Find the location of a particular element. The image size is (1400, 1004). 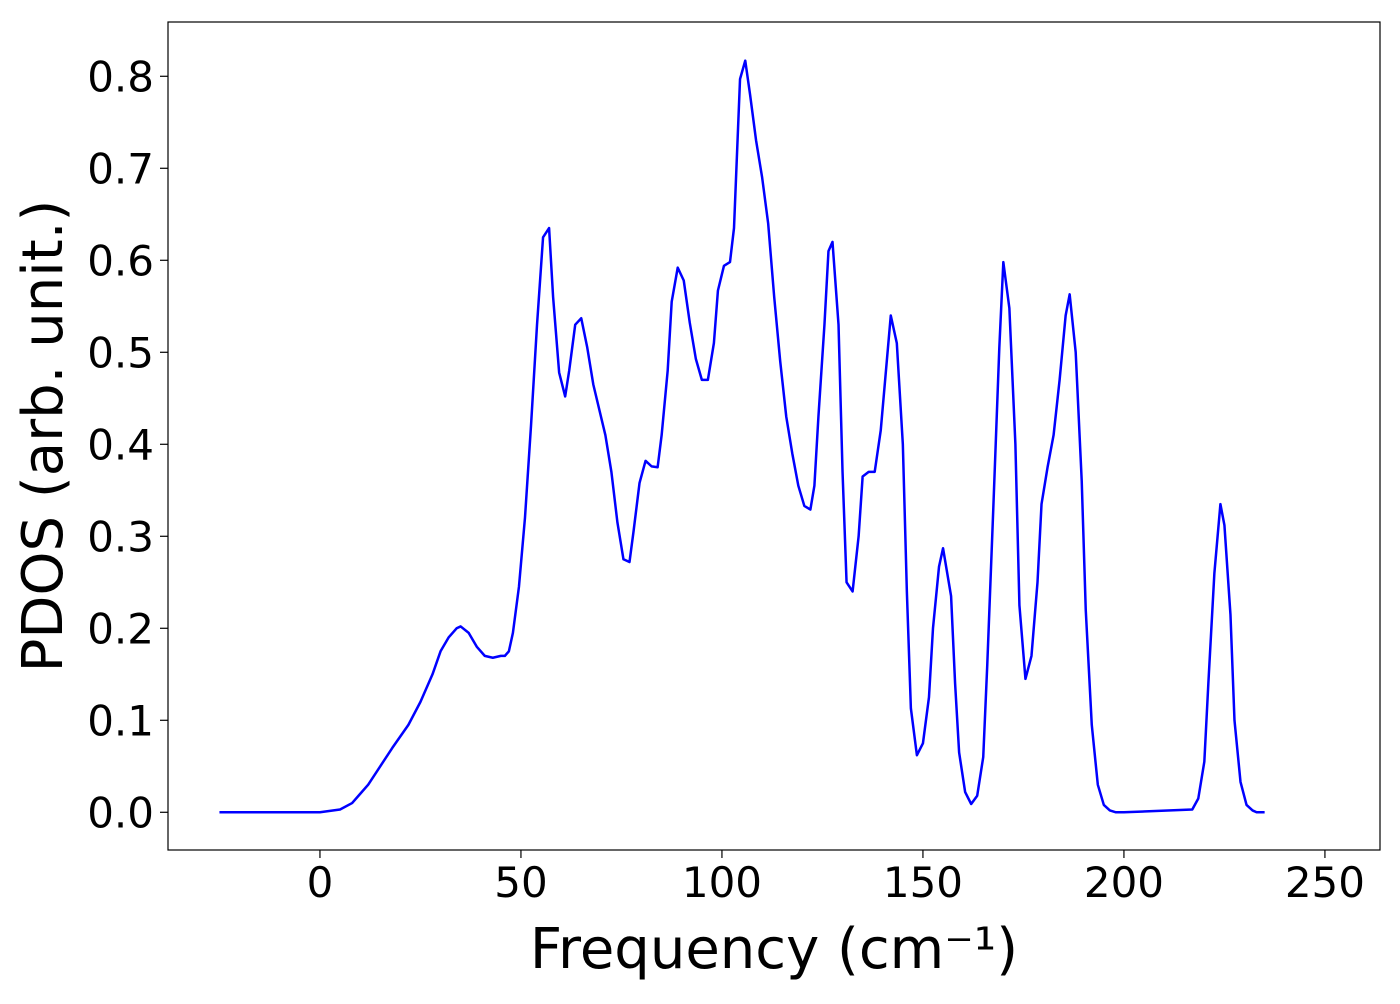

y-tick-label: 0.3 is located at coordinates (120, 536).